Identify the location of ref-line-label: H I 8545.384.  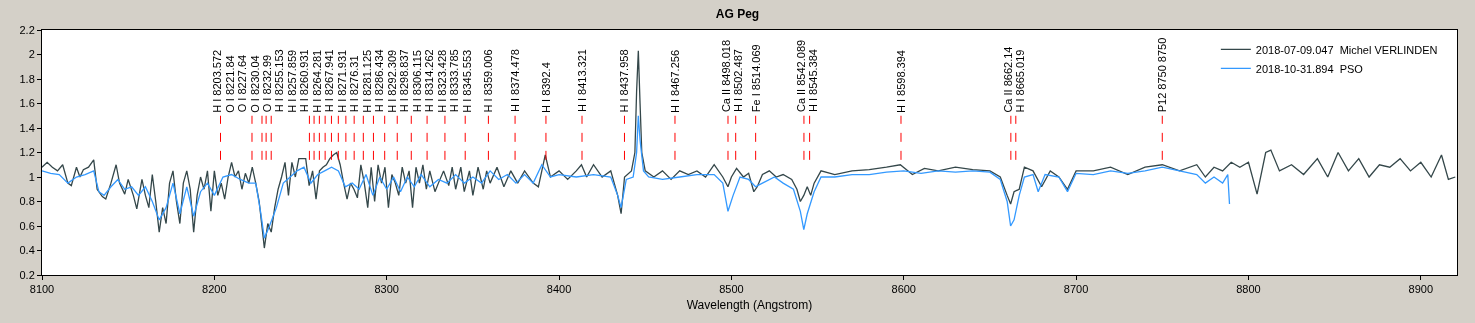
(813, 81).